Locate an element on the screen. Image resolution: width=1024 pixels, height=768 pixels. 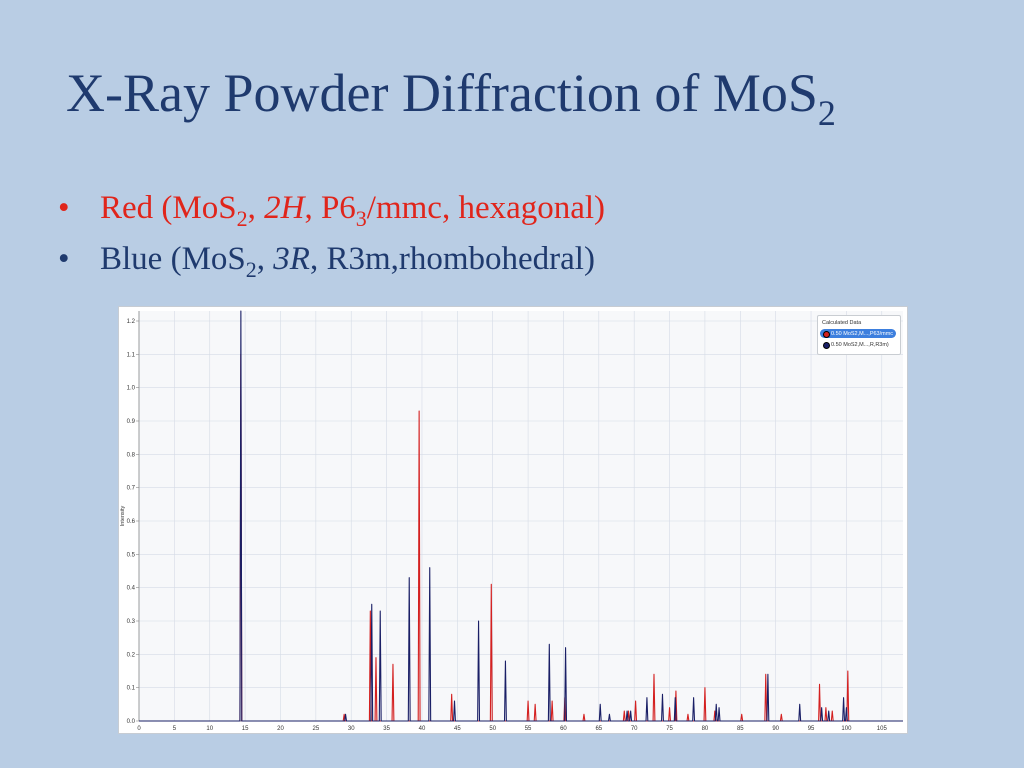
y-tick-label: 0.6 is located at coordinates (131, 522).